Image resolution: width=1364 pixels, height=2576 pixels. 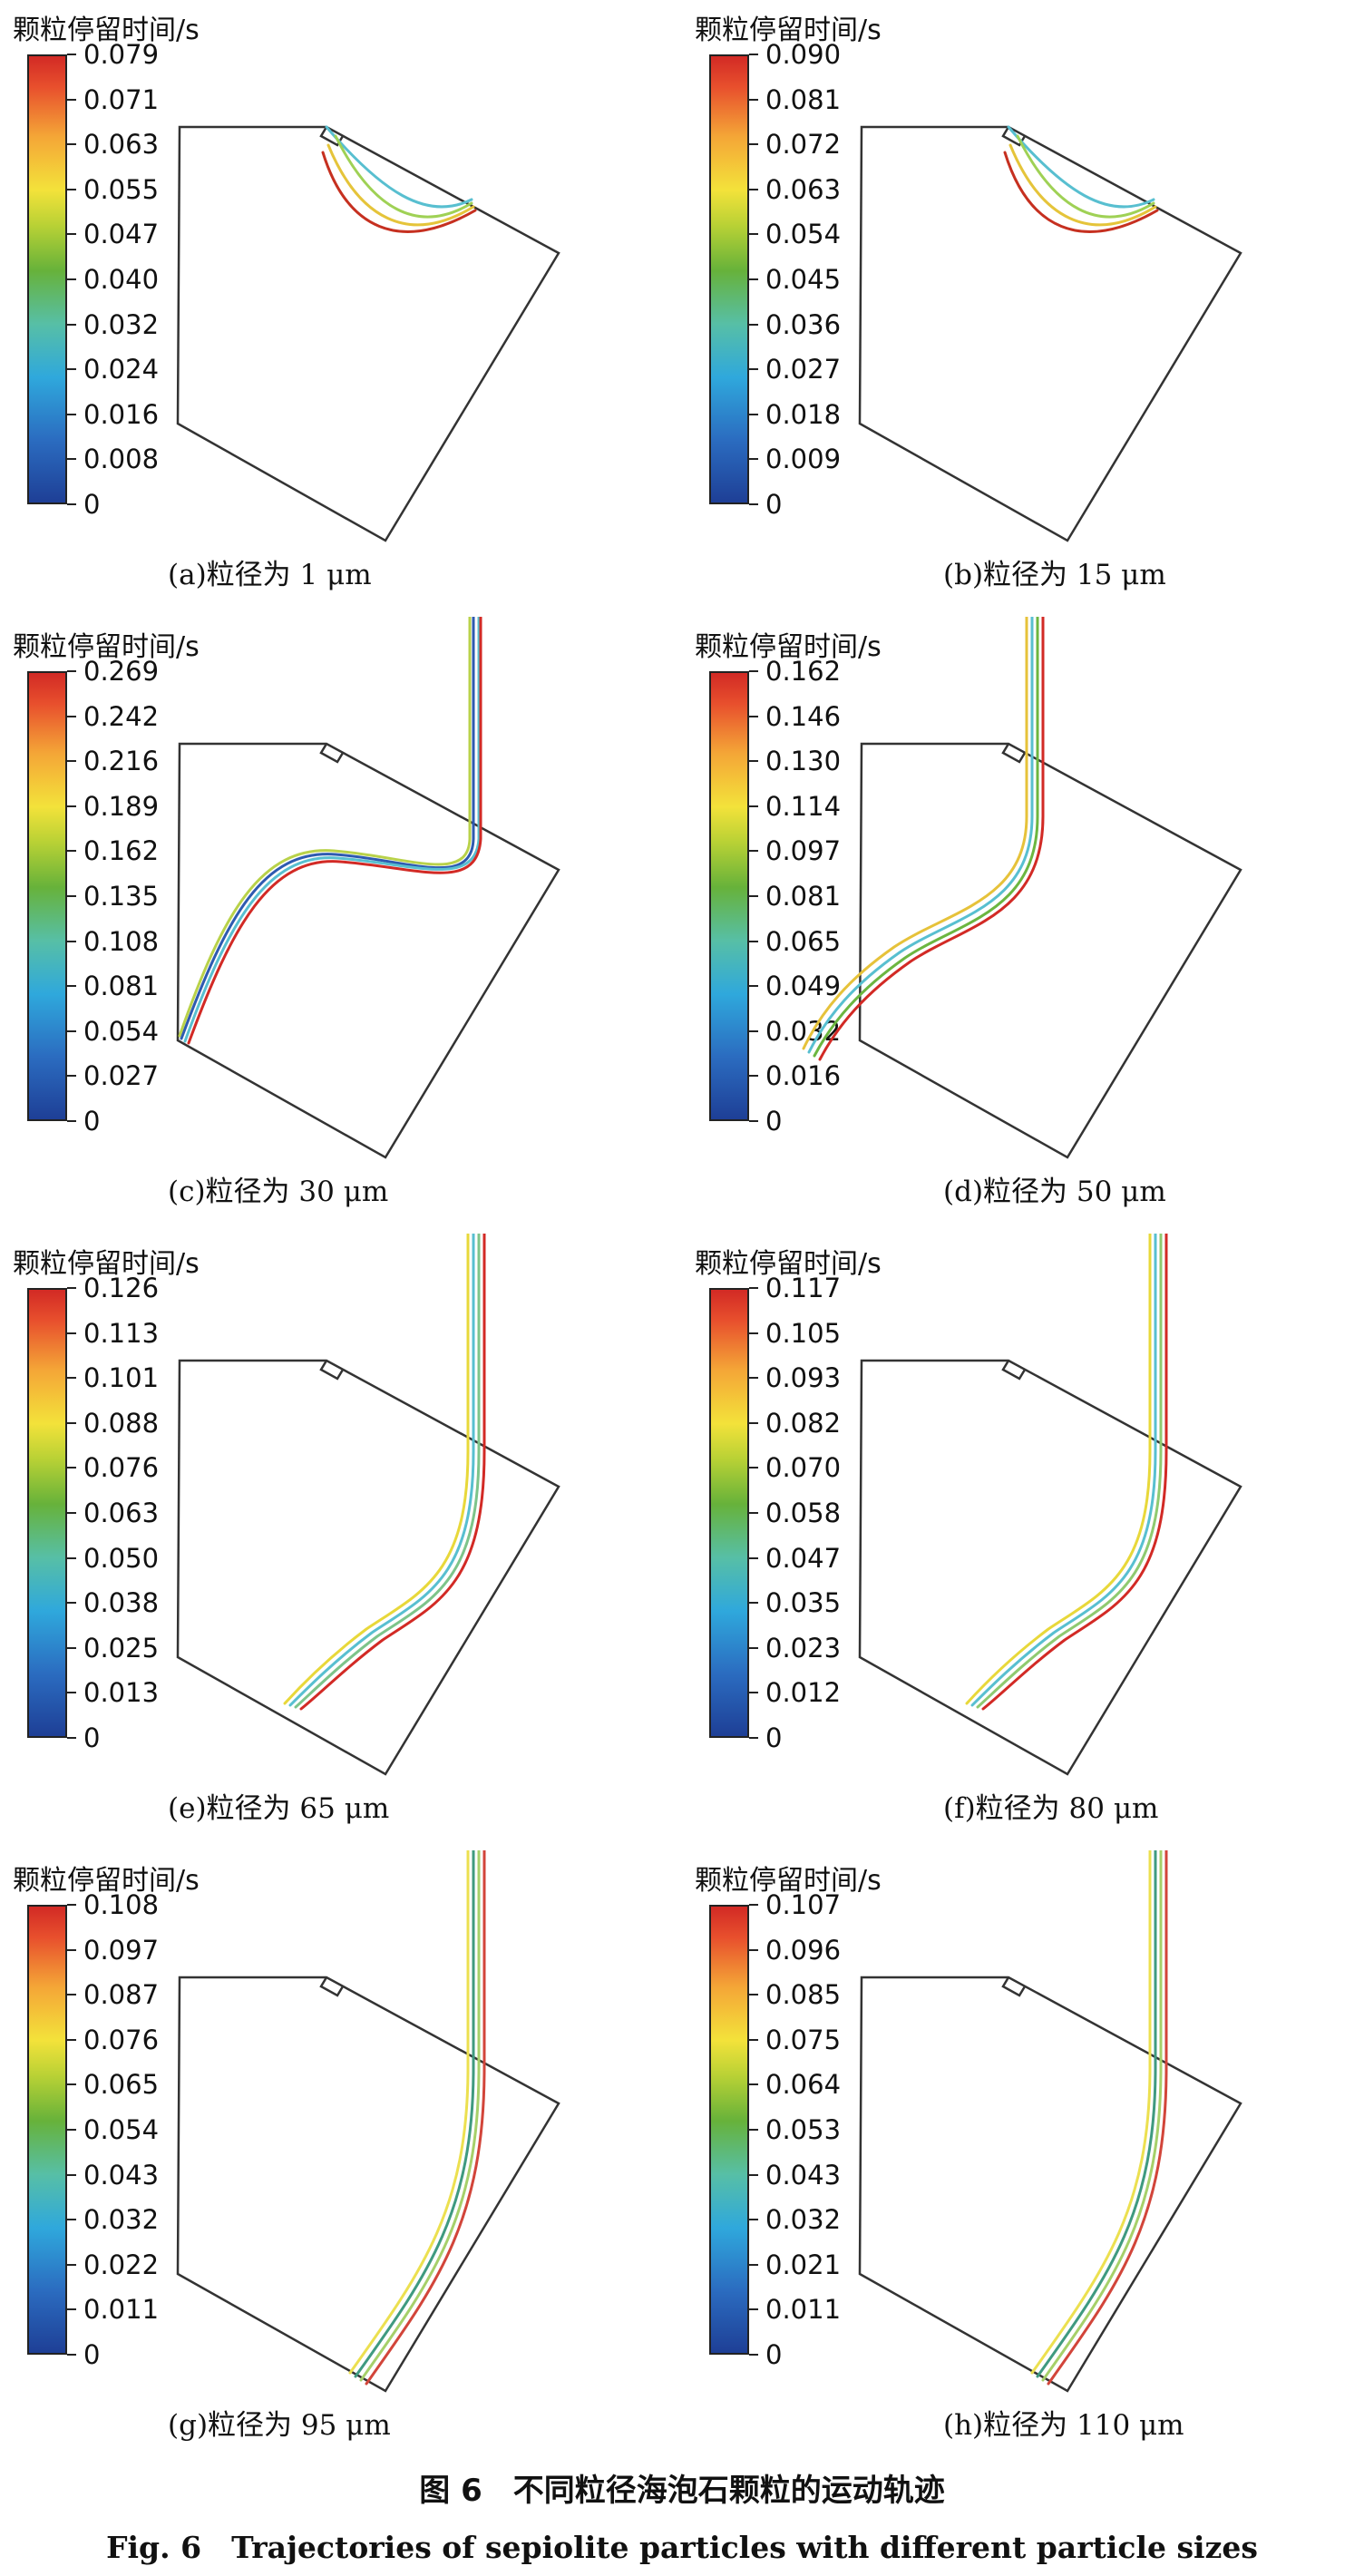 I want to click on colorbar-tick-label: 0.025, so click(x=121, y=1648).